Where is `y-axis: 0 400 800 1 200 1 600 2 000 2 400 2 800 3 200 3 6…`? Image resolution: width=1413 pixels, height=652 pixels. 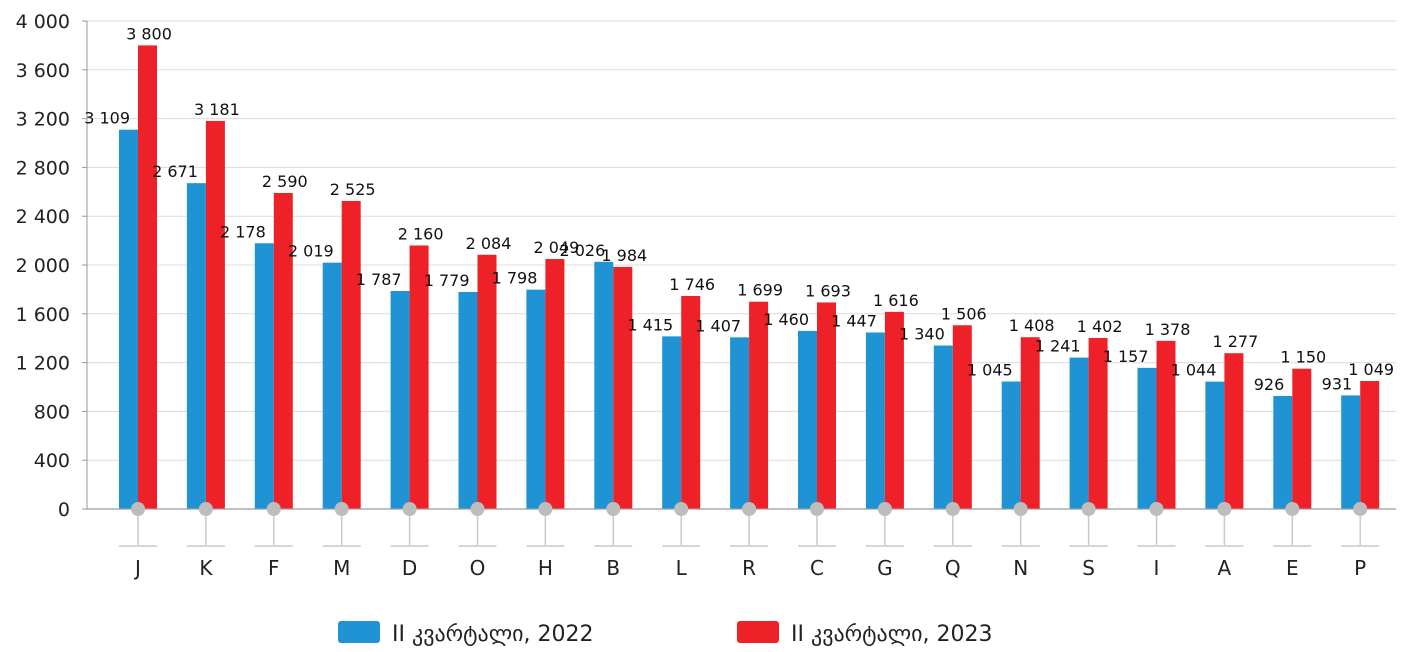 y-axis: 0 400 800 1 200 1 600 2 000 2 400 2 800 3 200 3 6… is located at coordinates (52, 266).